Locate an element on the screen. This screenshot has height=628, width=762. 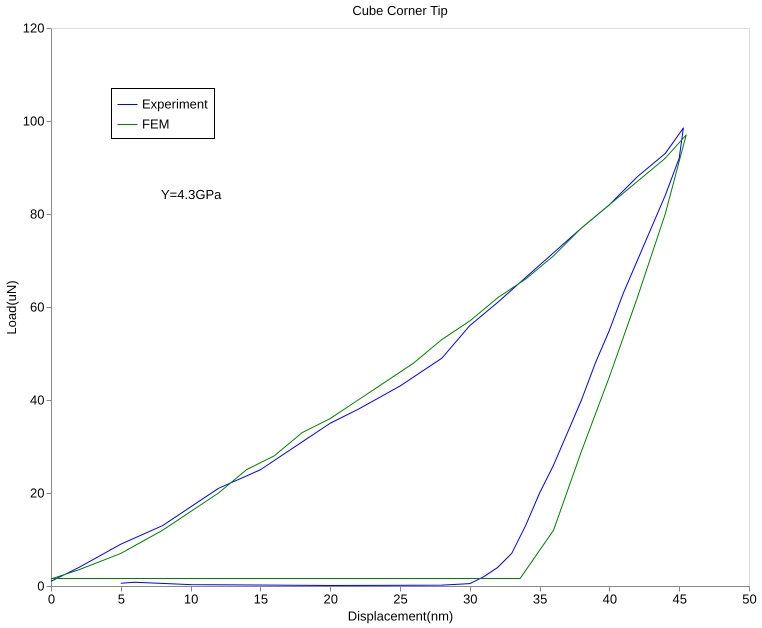
x-axis-title: Displacement(nm) is located at coordinates (401, 616).